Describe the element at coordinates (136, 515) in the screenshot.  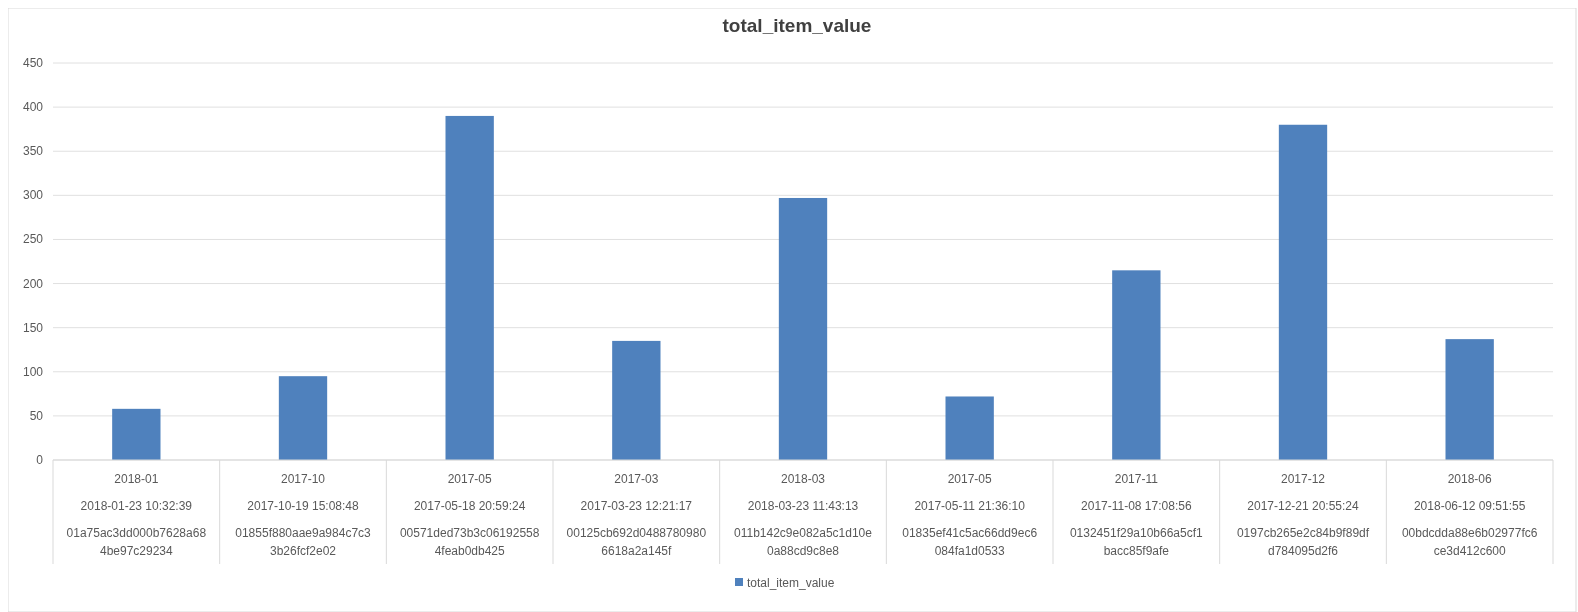
I see `x-tick-label: 2018-01 2018-01-23 10:32:39 01a75ac3dd000b7628a684be97c29234` at that location.